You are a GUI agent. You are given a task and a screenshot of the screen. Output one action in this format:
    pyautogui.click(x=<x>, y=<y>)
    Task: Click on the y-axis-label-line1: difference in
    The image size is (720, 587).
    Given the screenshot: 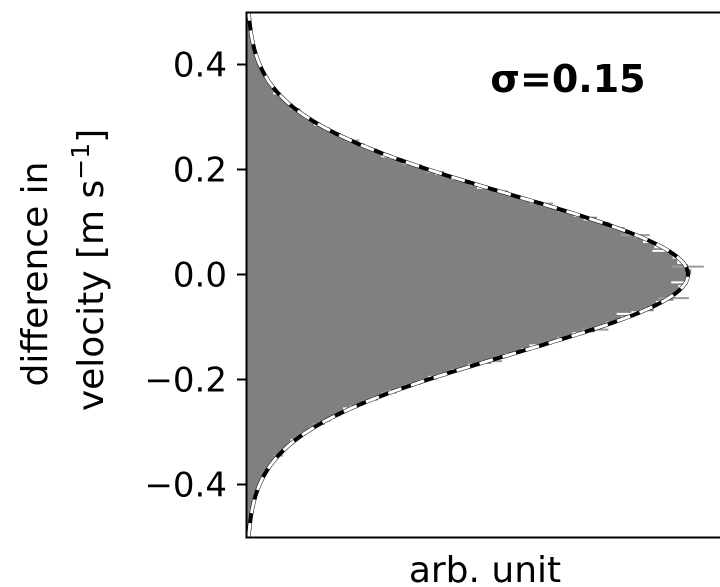 What is the action you would take?
    pyautogui.click(x=35, y=274)
    